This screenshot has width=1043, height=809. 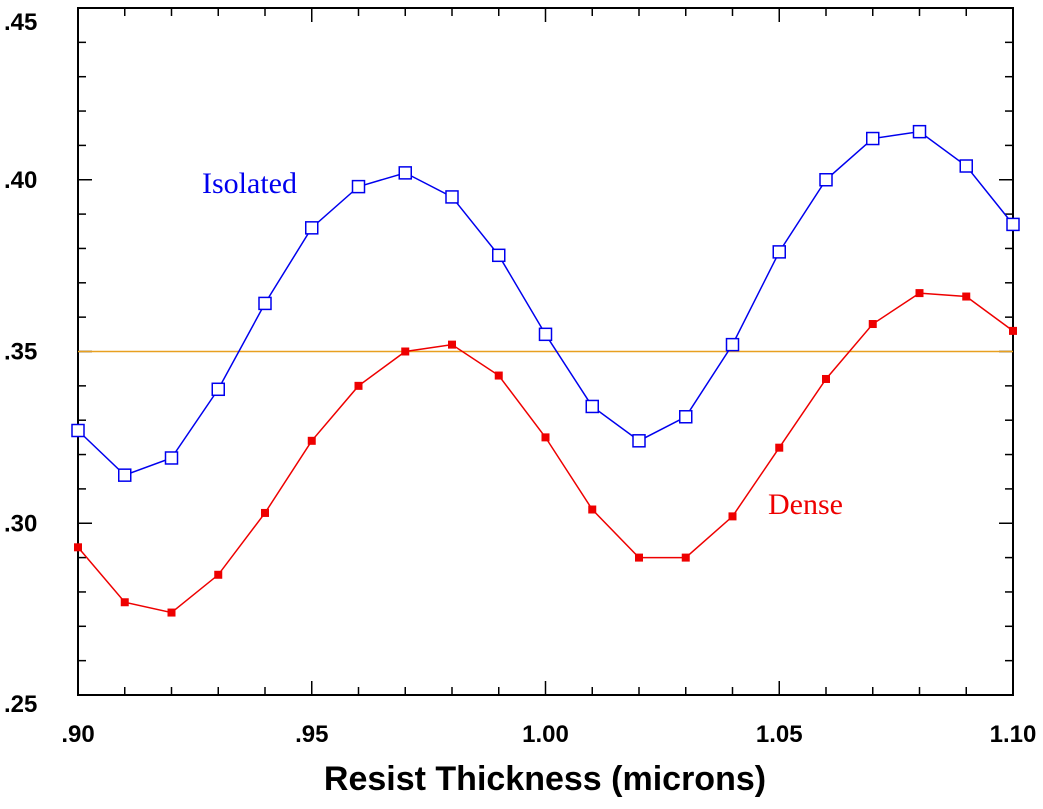 What do you see at coordinates (77, 734) in the screenshot?
I see `x-tick-label: .90` at bounding box center [77, 734].